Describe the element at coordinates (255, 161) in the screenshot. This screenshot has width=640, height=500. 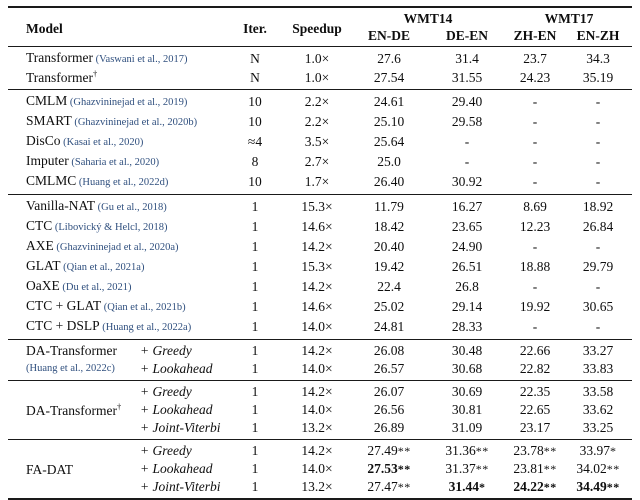
I see `cell-iter: 8` at that location.